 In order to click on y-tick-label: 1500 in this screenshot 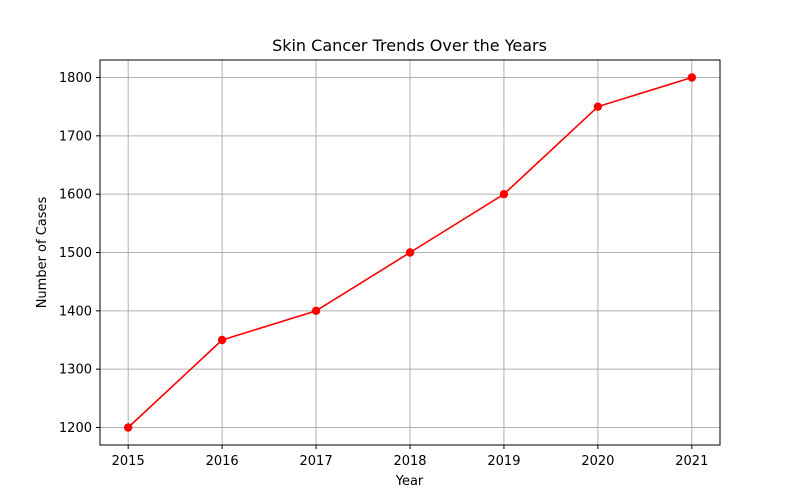, I will do `click(75, 253)`.